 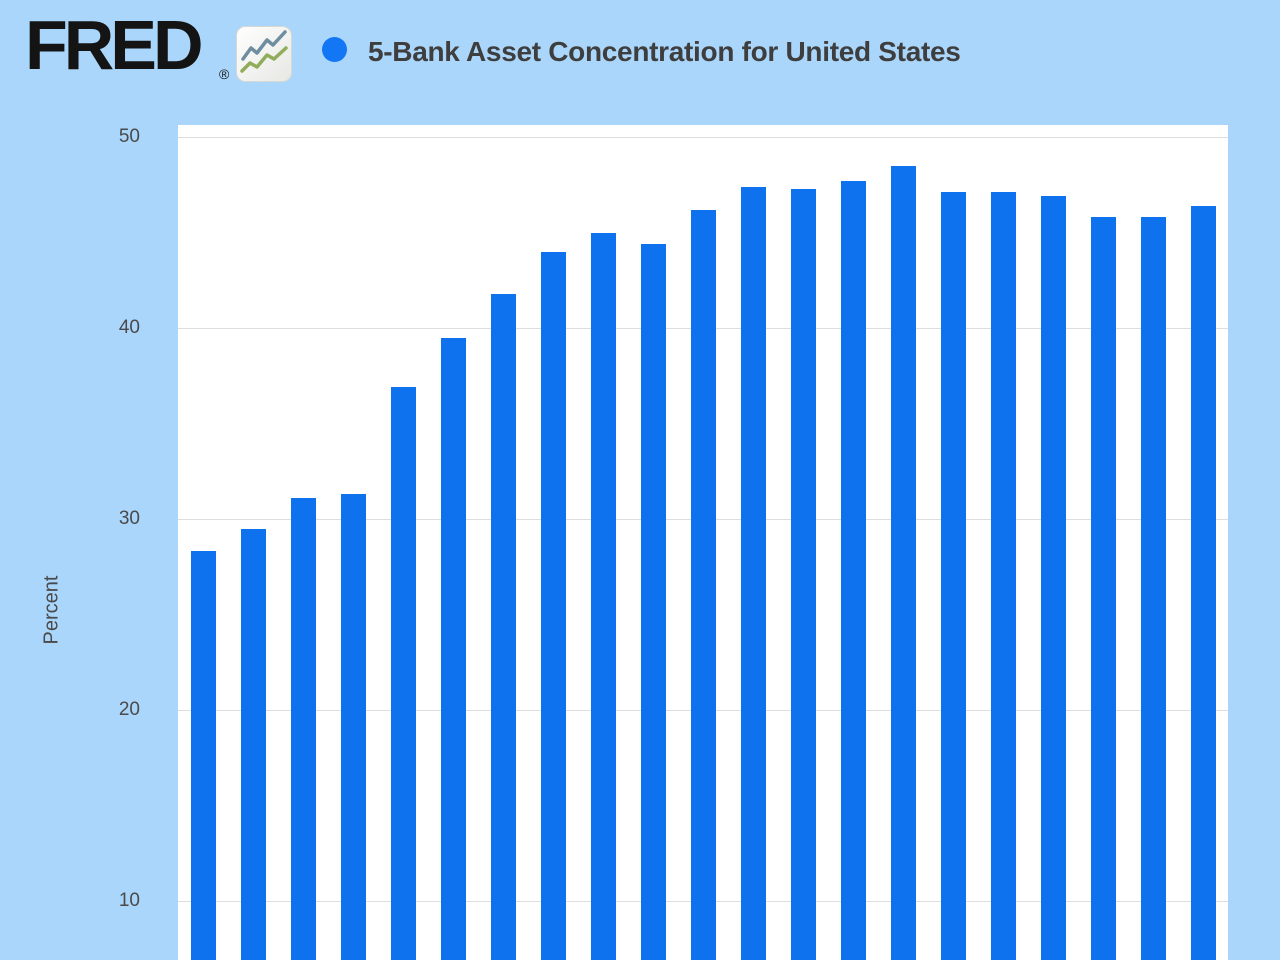 I want to click on y-tick-label-50: 50, so click(x=129, y=136).